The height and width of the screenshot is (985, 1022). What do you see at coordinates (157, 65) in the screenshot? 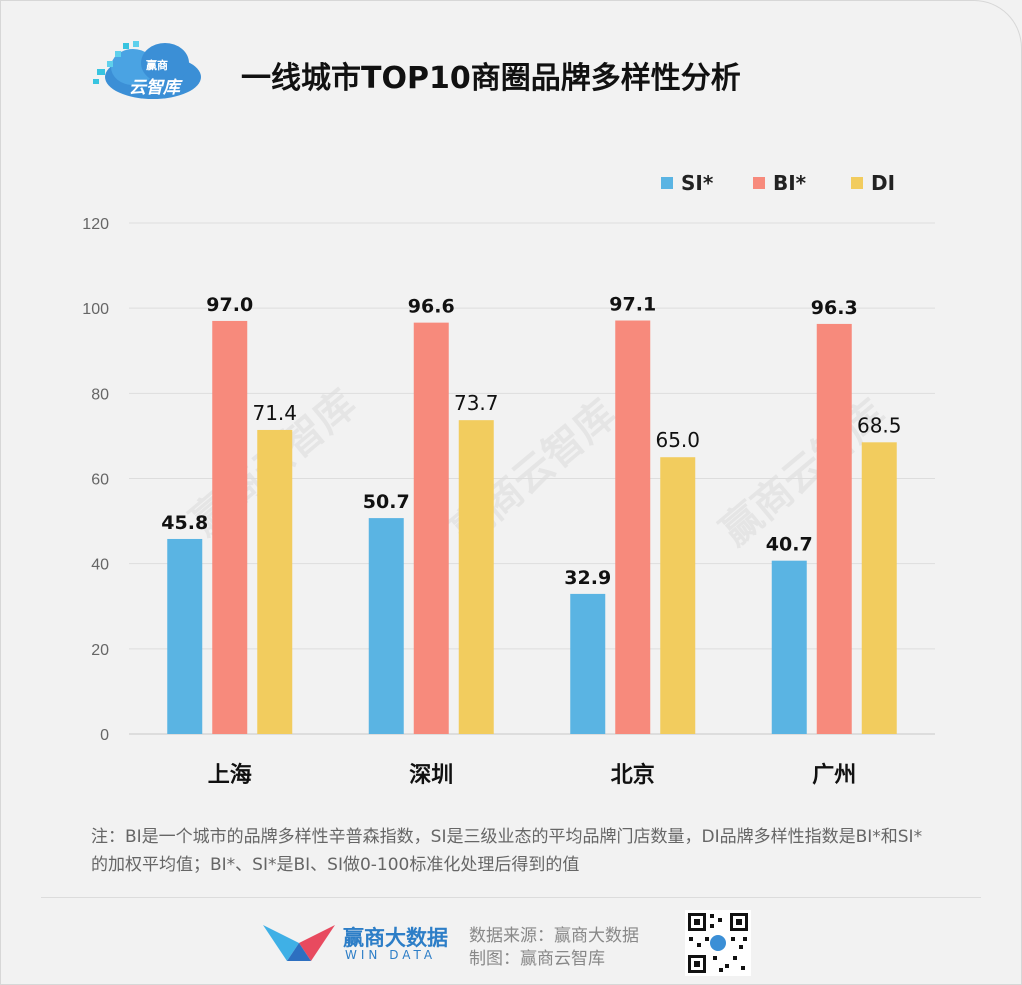
I see `logo-small-text: 赢商` at bounding box center [157, 65].